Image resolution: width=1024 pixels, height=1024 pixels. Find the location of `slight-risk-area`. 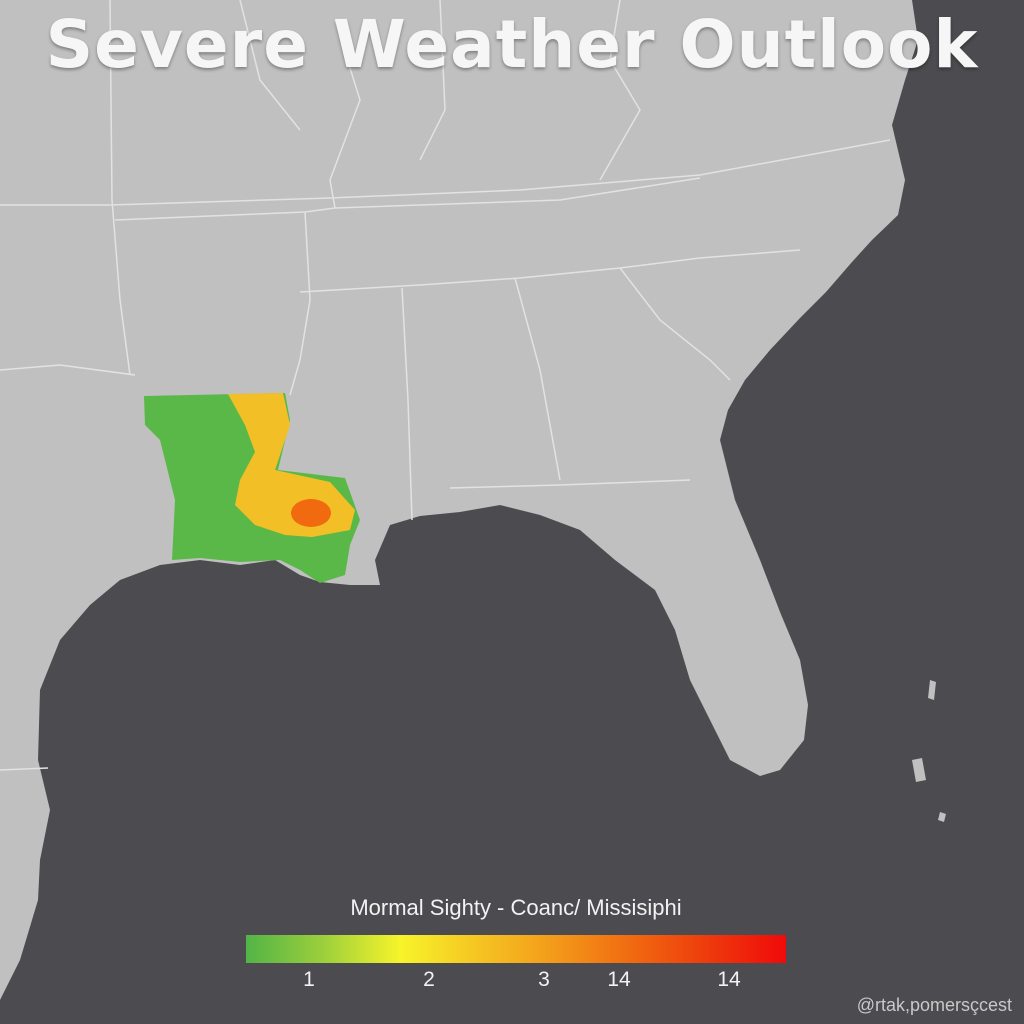

slight-risk-area is located at coordinates (291, 465).